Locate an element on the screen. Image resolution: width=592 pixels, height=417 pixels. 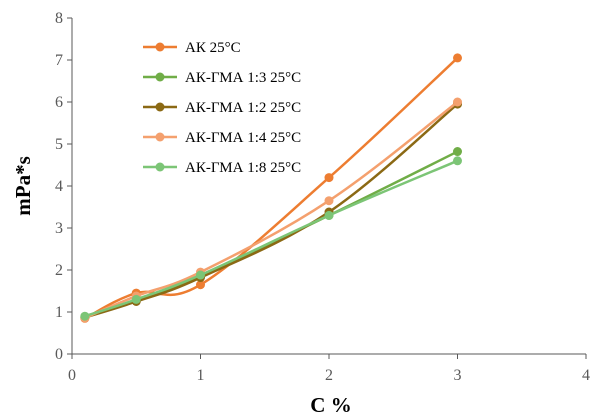
y-axis-label: mPa*s is located at coordinates (23, 186).